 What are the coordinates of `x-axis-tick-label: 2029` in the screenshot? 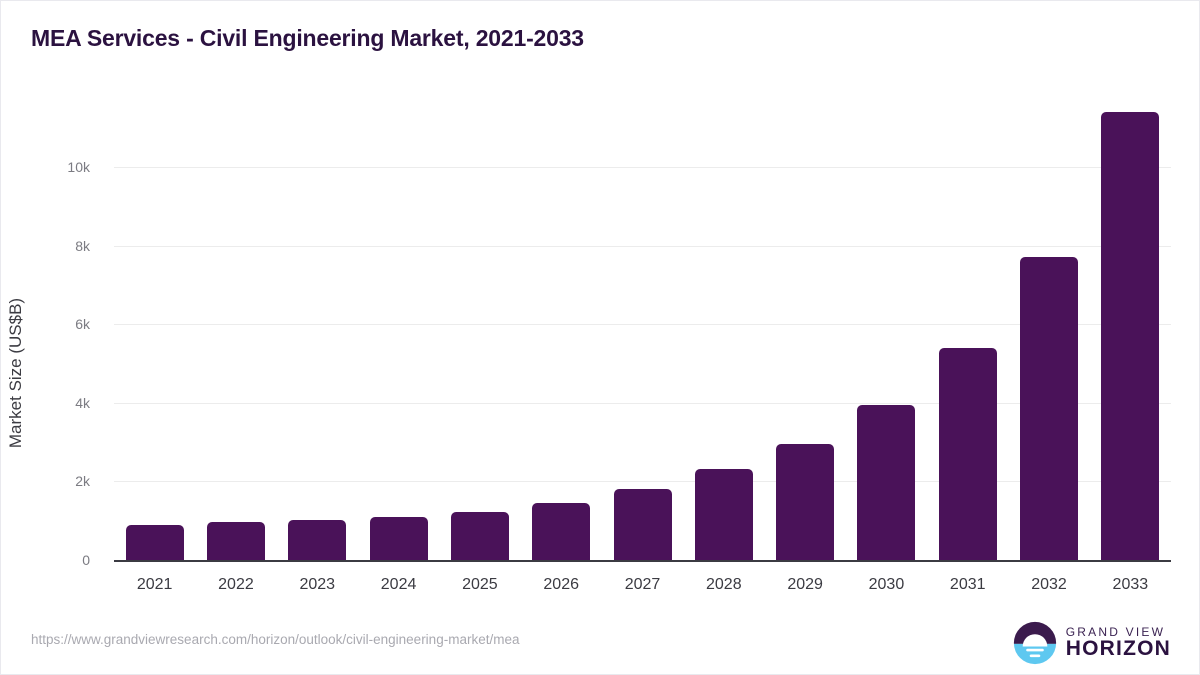 It's located at (805, 584).